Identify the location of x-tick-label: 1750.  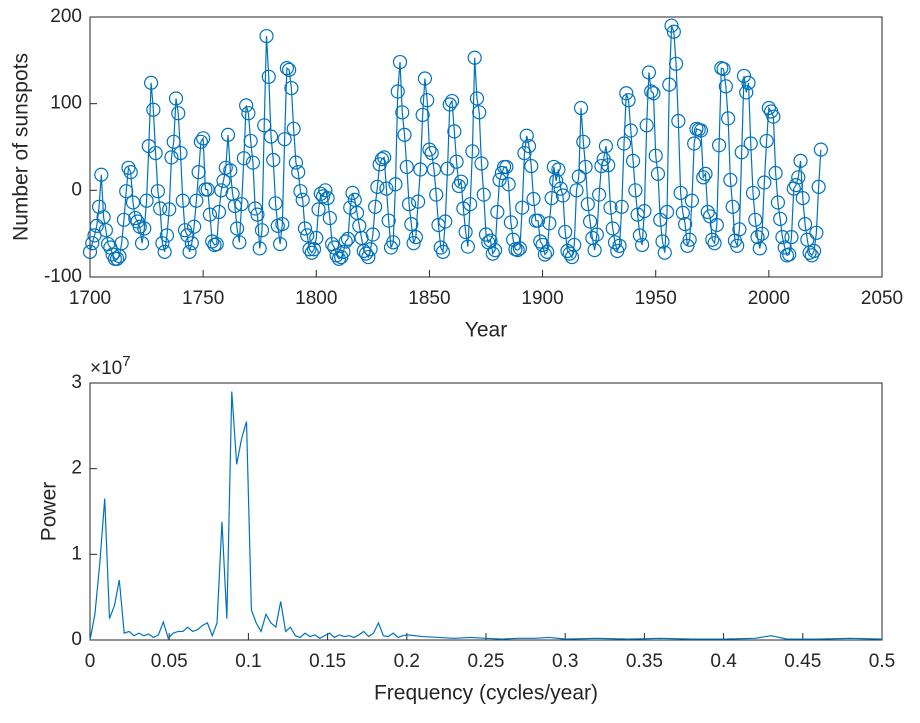
(203, 298).